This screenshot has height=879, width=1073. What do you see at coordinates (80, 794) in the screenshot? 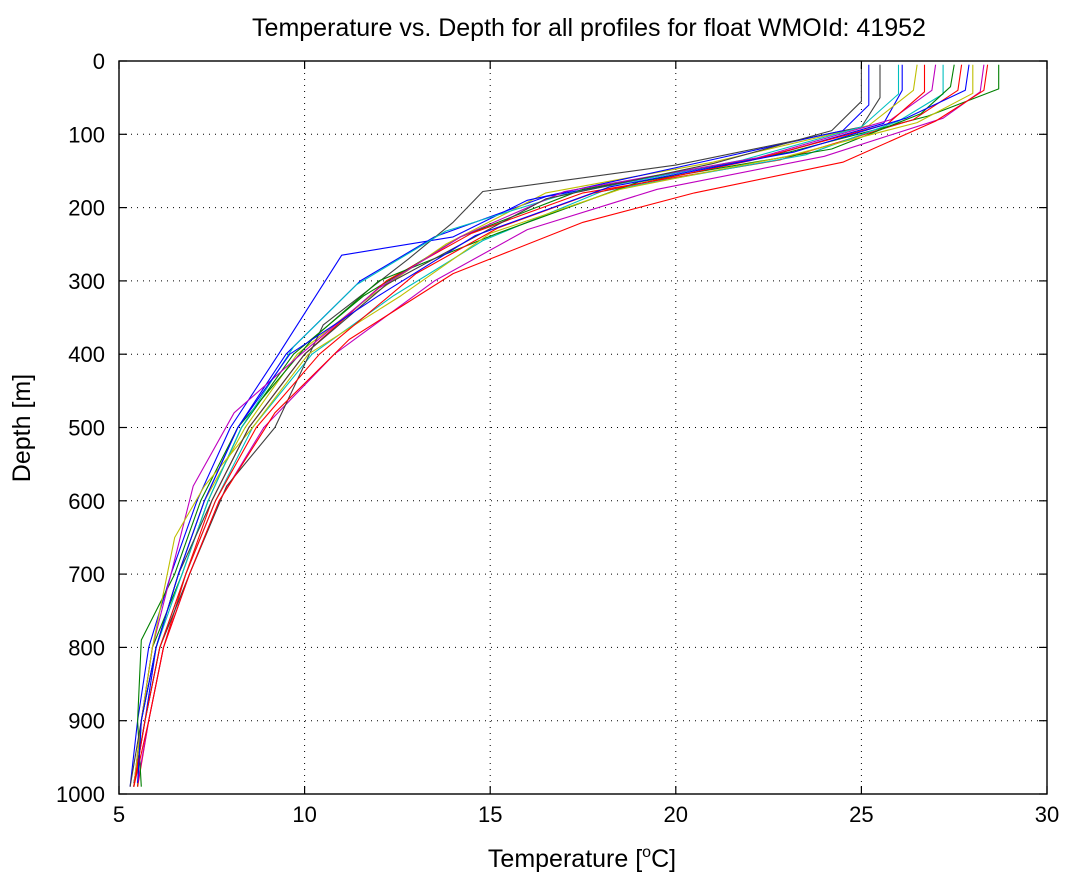
I see `y-tick-label: 1000` at bounding box center [80, 794].